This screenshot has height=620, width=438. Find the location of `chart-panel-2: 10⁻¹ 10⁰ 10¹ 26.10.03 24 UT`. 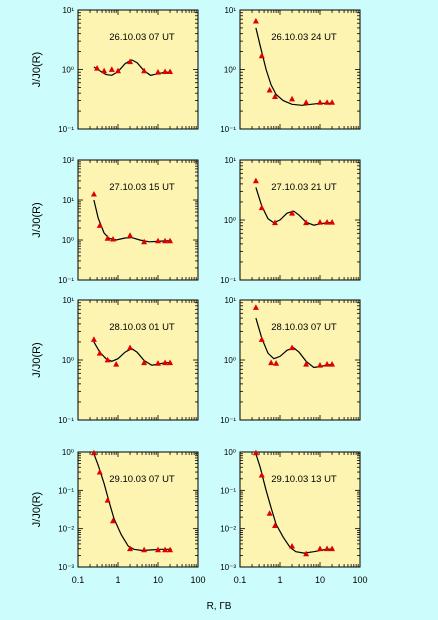

chart-panel-2: 10⁻¹ 10⁰ 10¹ 26.10.03 24 UT is located at coordinates (290, 70).